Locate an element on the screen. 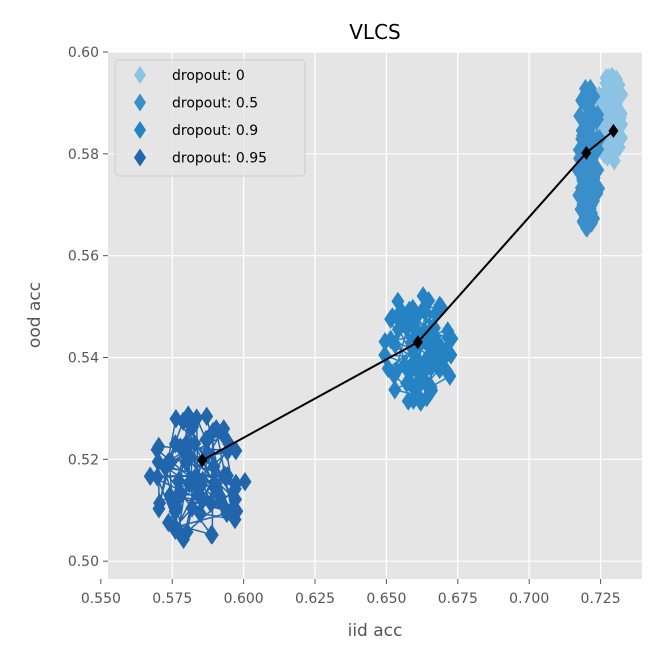 The height and width of the screenshot is (664, 664). x-axis-label: iid acc is located at coordinates (375, 631).